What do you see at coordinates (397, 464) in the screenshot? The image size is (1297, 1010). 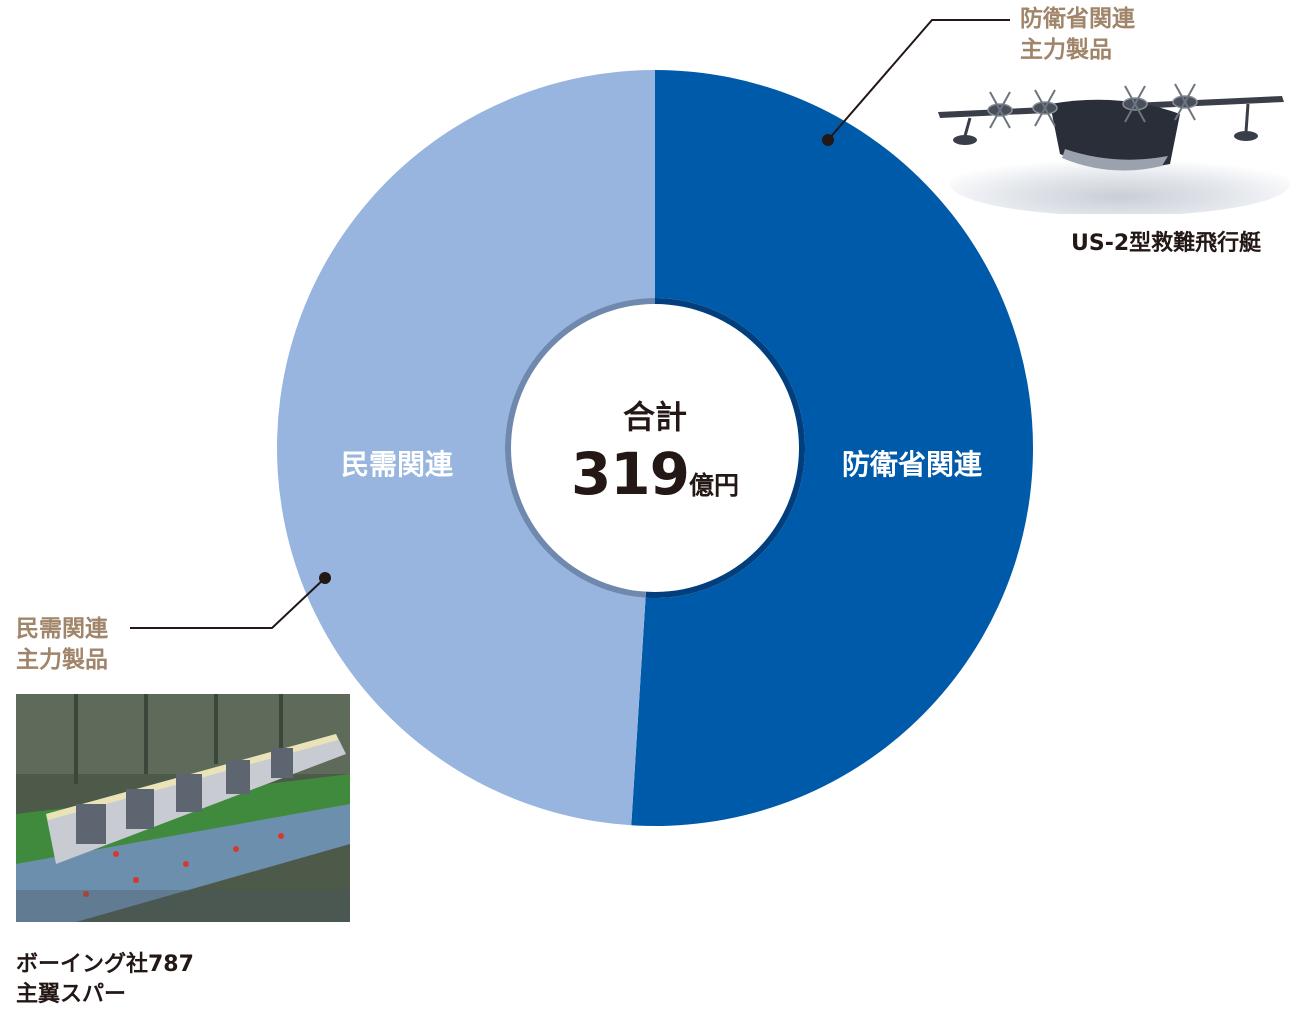 I see `slice-label-civil: 民需関連` at bounding box center [397, 464].